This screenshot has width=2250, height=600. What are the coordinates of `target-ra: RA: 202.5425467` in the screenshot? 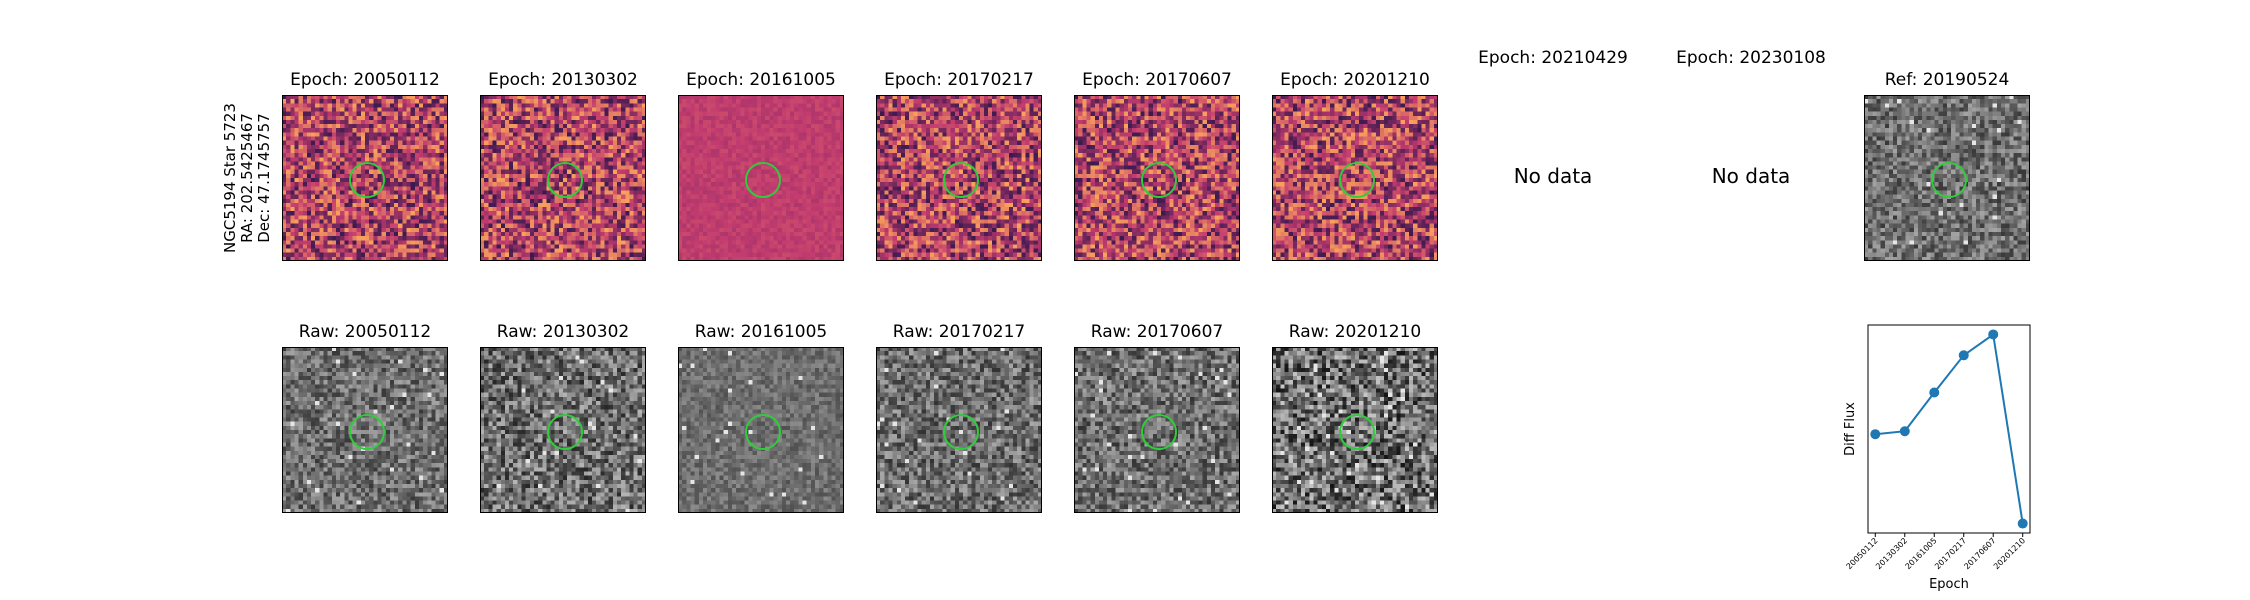 It's located at (247, 178).